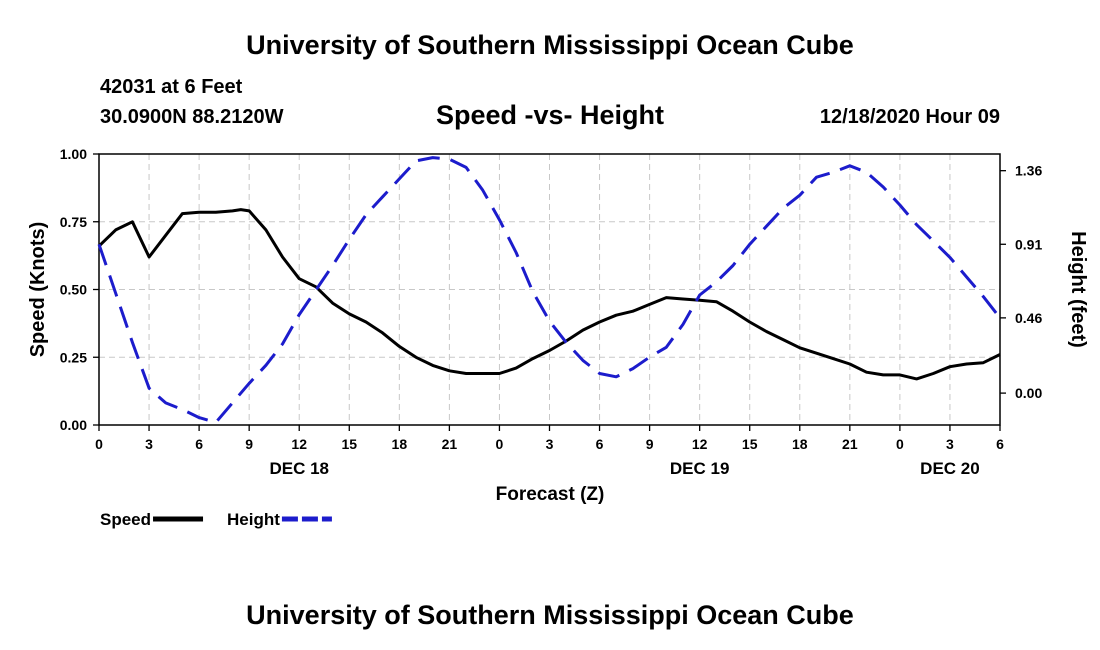 This screenshot has height=650, width=1100. What do you see at coordinates (700, 468) in the screenshot?
I see `date-label: DEC 19` at bounding box center [700, 468].